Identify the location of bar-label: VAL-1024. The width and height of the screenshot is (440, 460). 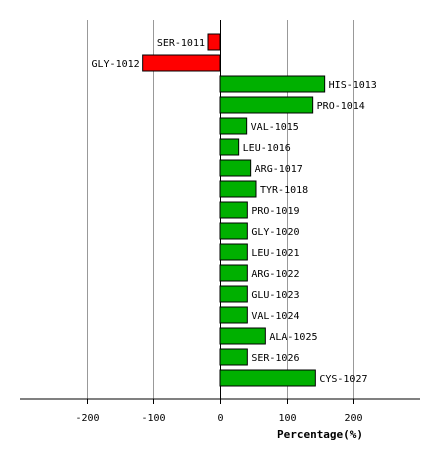
(275, 316).